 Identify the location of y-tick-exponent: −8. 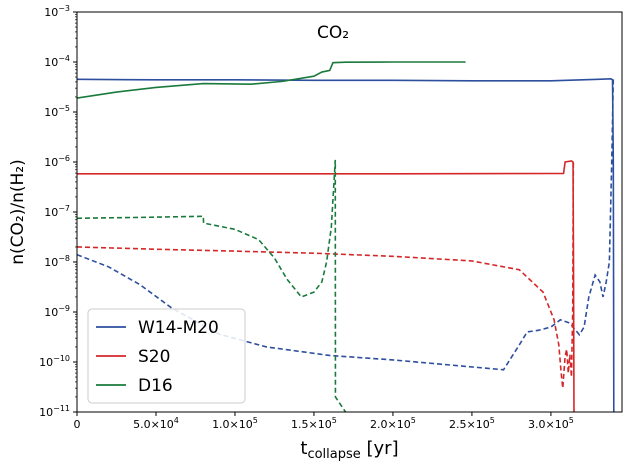
(64, 258).